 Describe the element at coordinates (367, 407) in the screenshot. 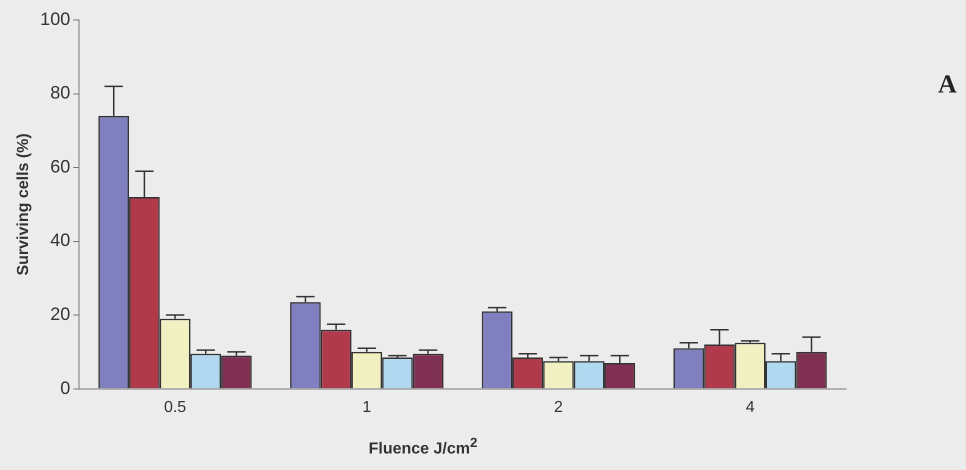

I see `x-tick-label: 1` at that location.